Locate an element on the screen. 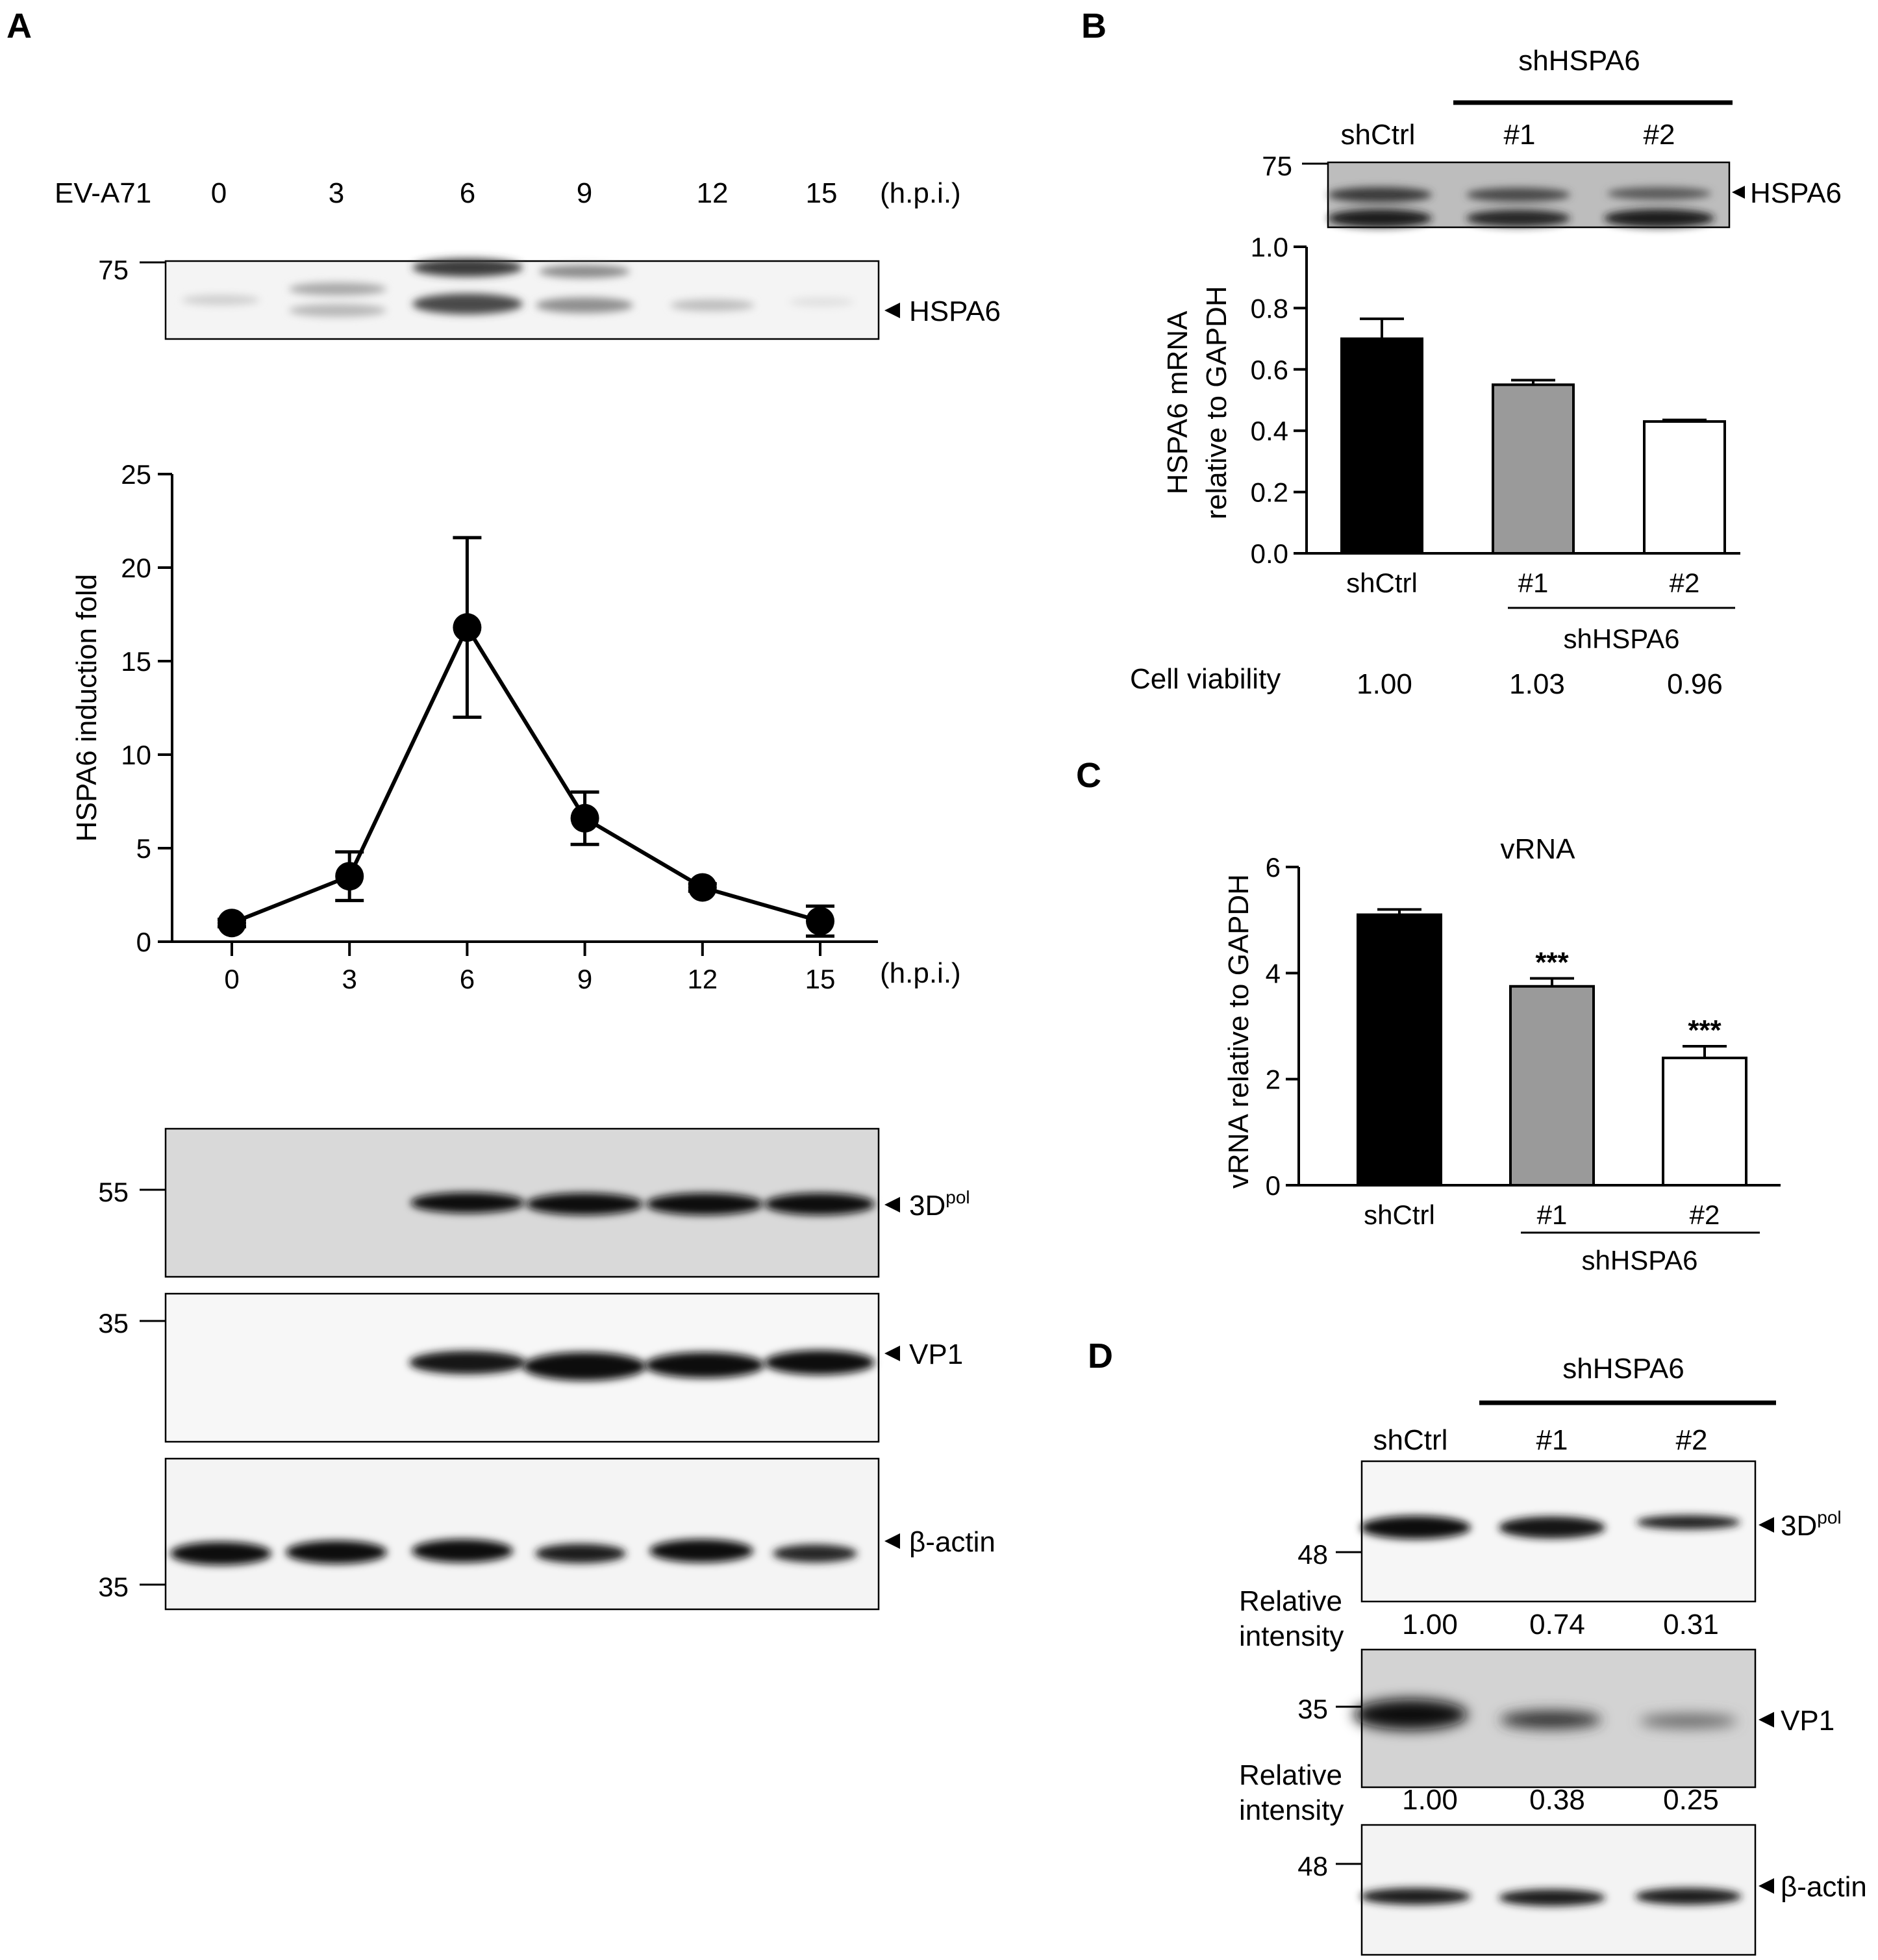 Image resolution: width=1878 pixels, height=1960 pixels. marker-label: 55 is located at coordinates (113, 1192).